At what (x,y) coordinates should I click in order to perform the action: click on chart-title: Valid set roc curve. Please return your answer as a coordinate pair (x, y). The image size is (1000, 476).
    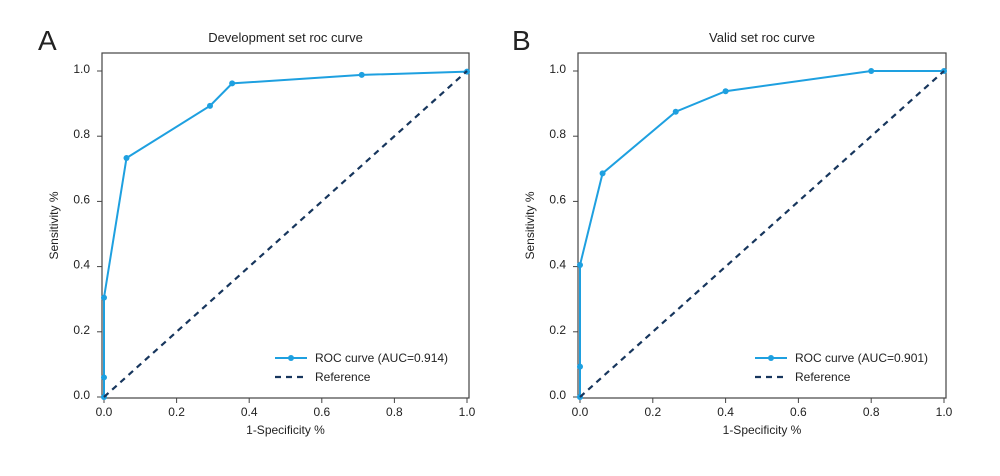
    Looking at the image, I should click on (762, 37).